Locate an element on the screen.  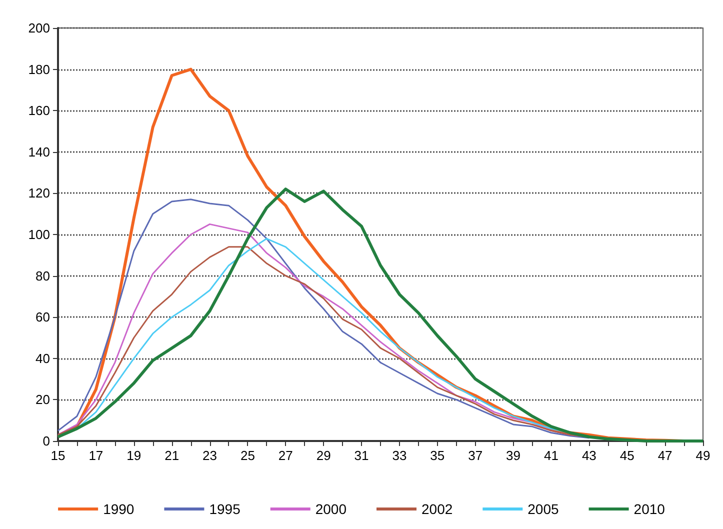
y-tick-label: 160 is located at coordinates (39, 110).